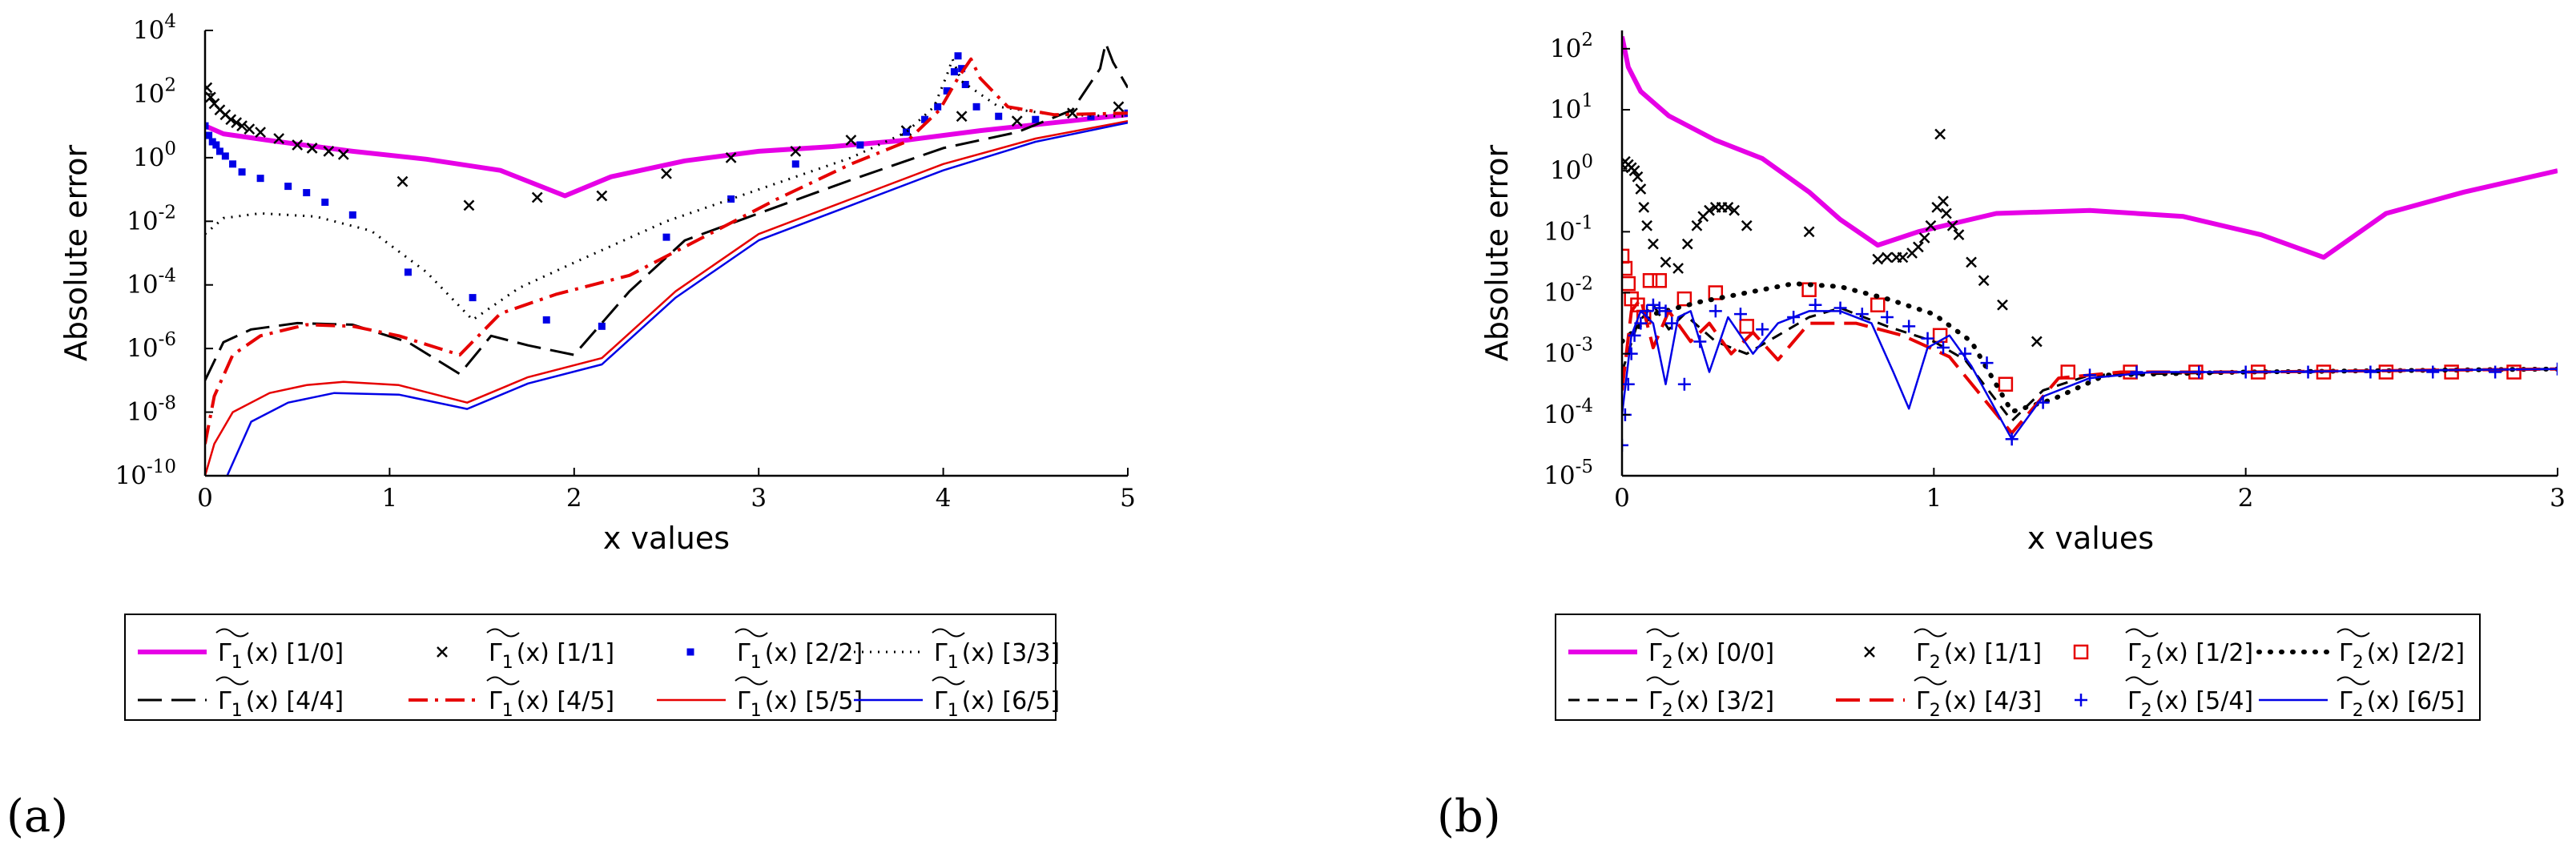  I want to click on chart-a-legend-entry-5-5-tilde, so click(751, 681).